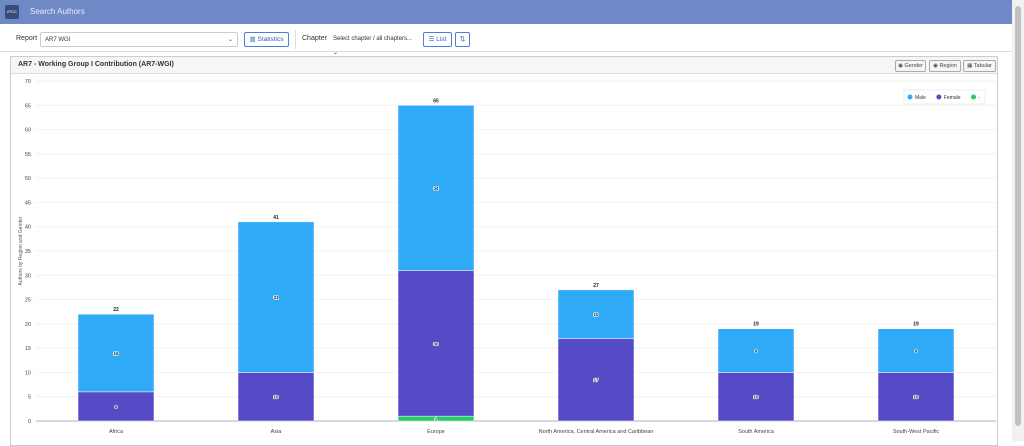  I want to click on x-tick-label: Europe, so click(436, 432).